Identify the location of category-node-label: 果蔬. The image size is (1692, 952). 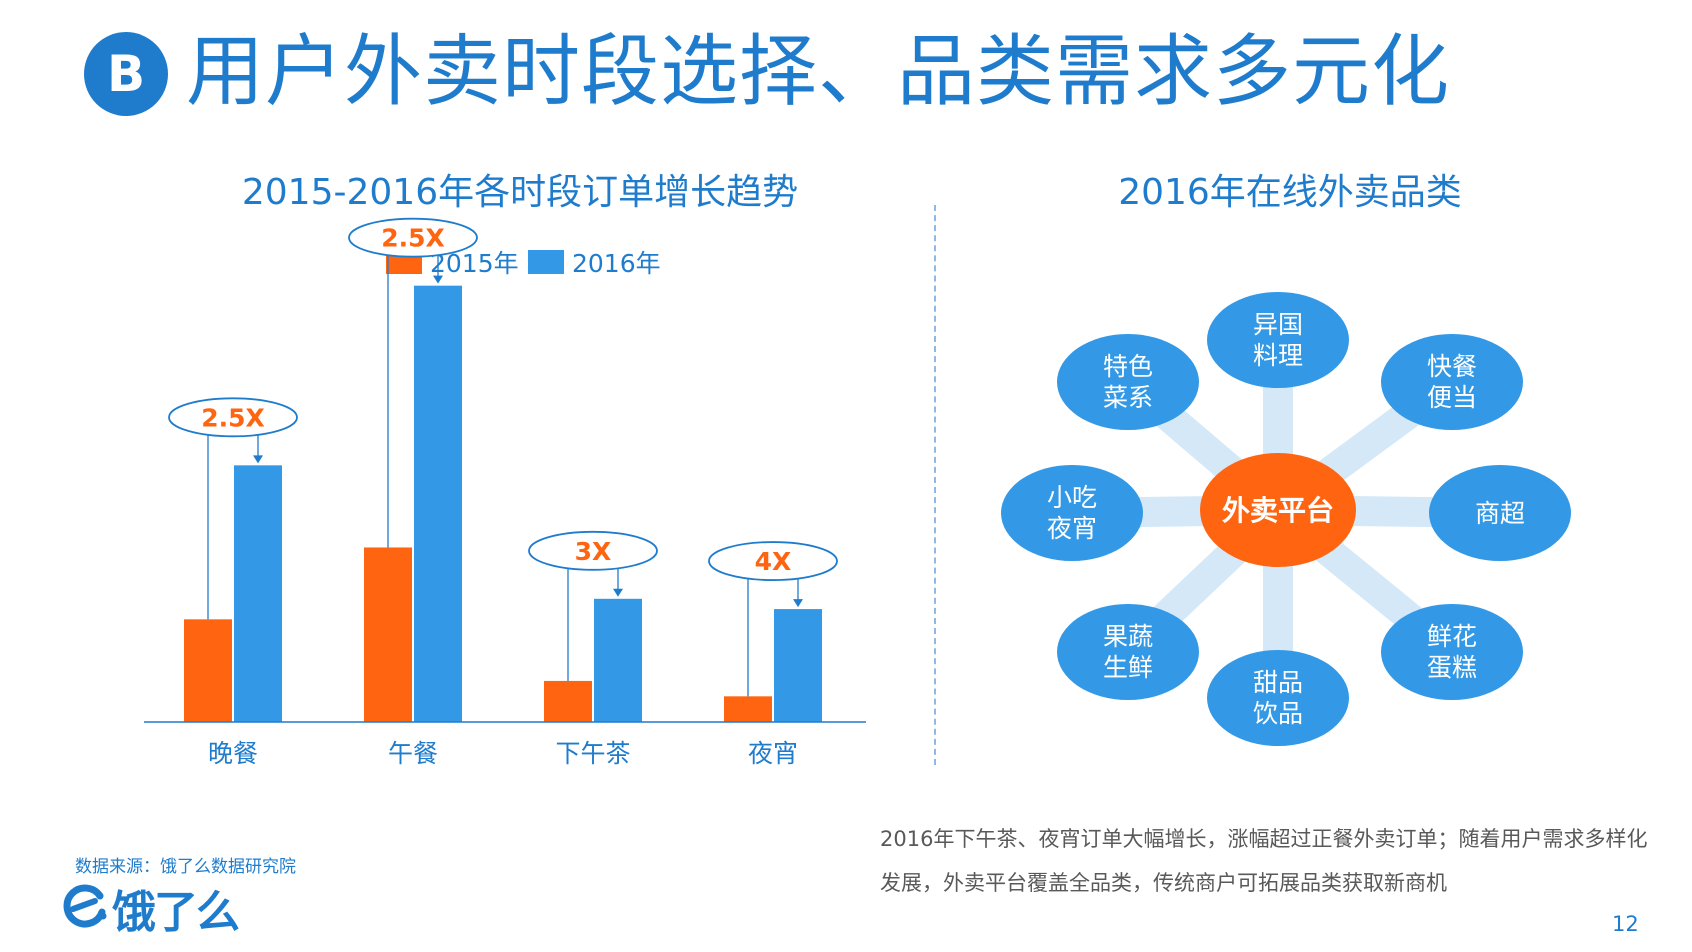
(1127, 636).